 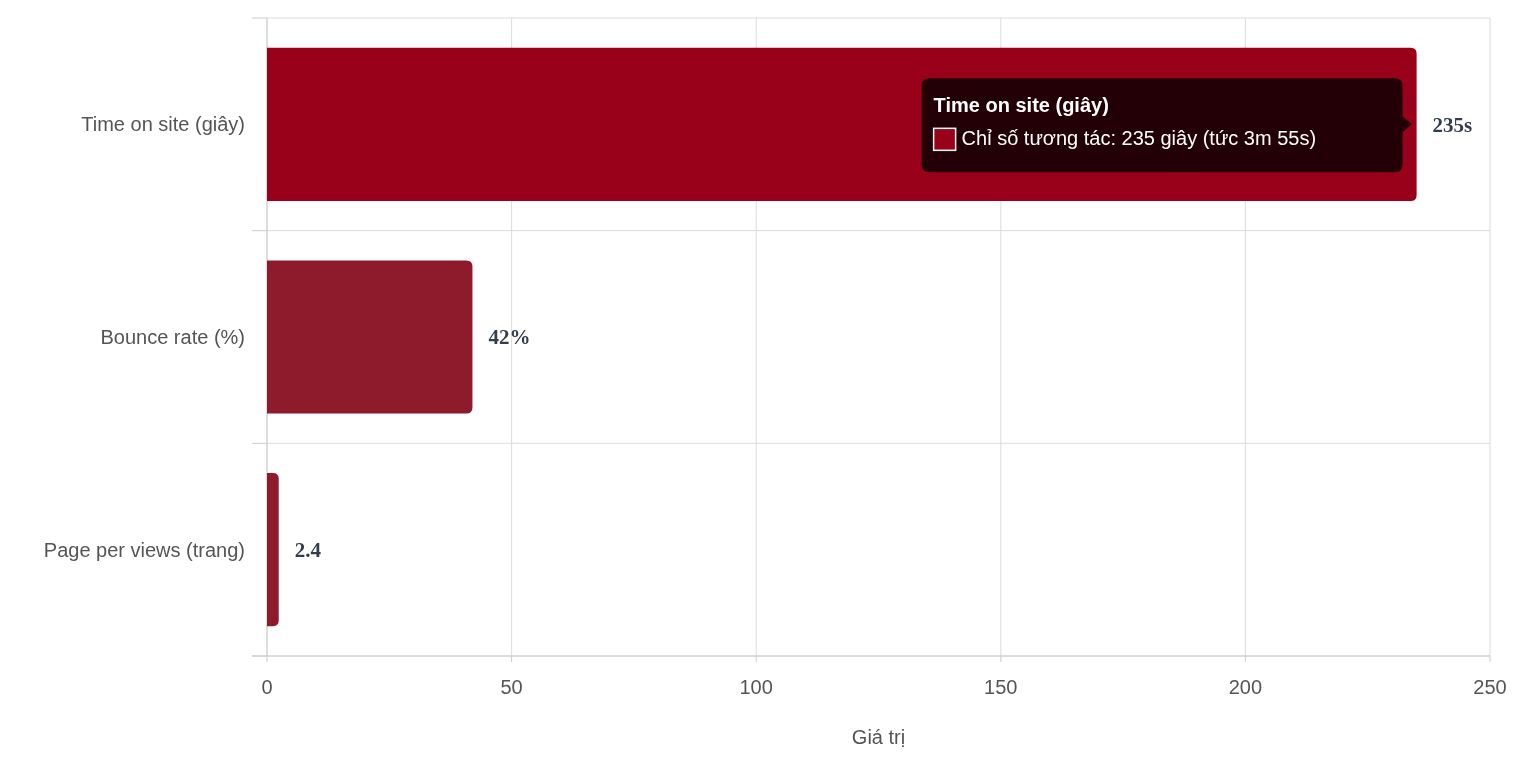 What do you see at coordinates (511, 687) in the screenshot?
I see `x-tick-label: 50` at bounding box center [511, 687].